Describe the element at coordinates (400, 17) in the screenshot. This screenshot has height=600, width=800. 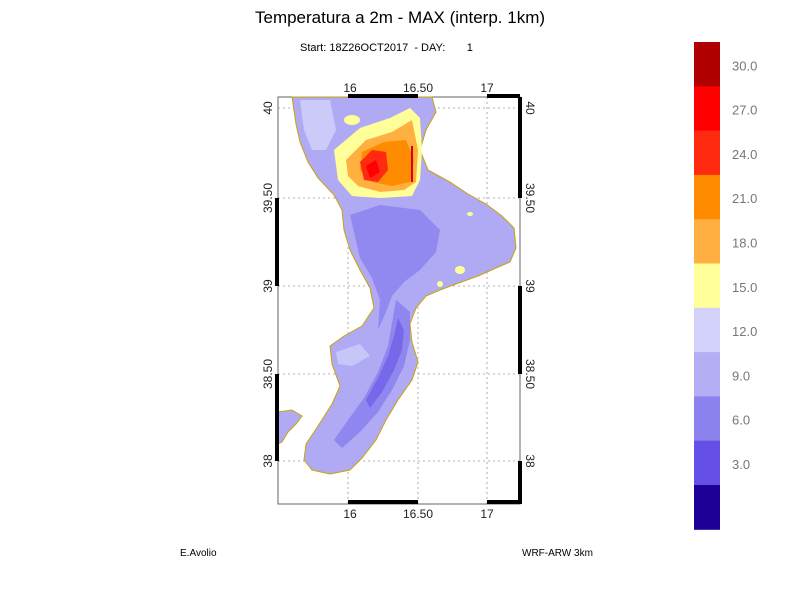
I see `map-title: Temperatura a 2m - MAX (interp. 1km)` at that location.